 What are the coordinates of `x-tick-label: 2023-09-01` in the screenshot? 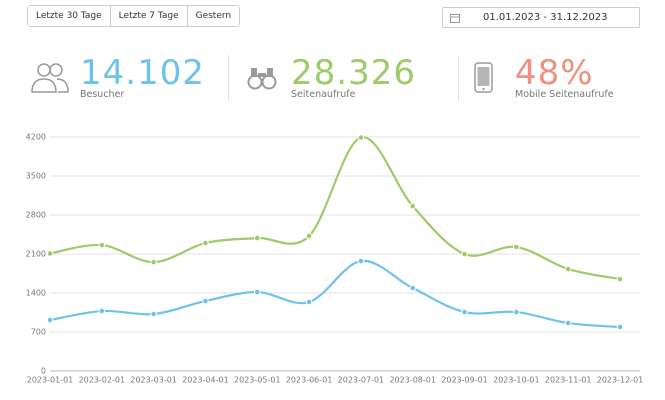 It's located at (464, 380).